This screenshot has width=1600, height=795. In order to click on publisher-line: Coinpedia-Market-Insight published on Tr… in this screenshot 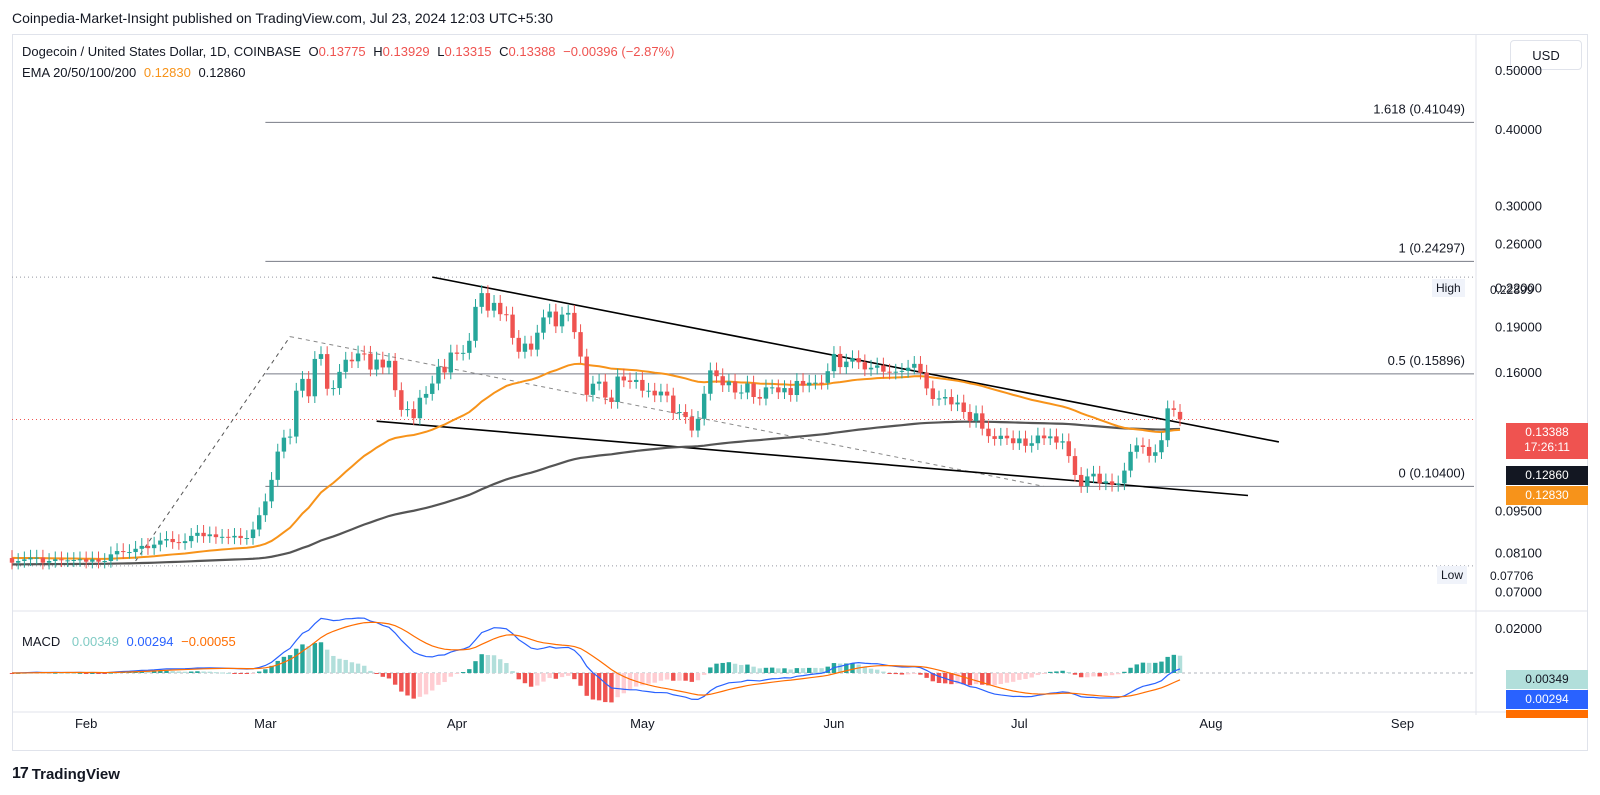, I will do `click(283, 18)`.